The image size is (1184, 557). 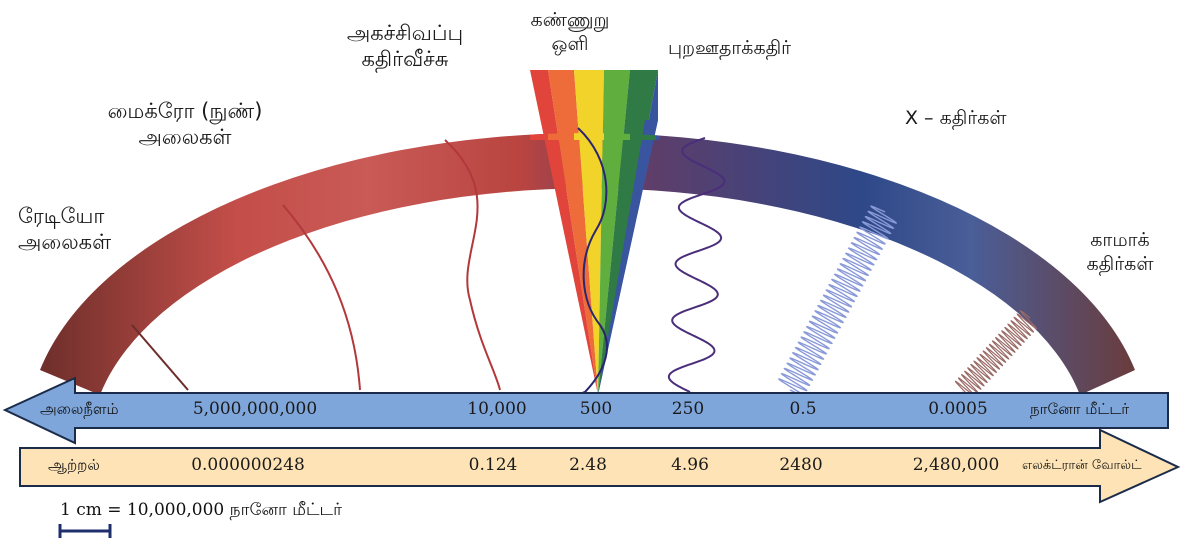 I want to click on infrared-label: அகச்சிவப்பு கதிர்வீச்சு, so click(x=405, y=46).